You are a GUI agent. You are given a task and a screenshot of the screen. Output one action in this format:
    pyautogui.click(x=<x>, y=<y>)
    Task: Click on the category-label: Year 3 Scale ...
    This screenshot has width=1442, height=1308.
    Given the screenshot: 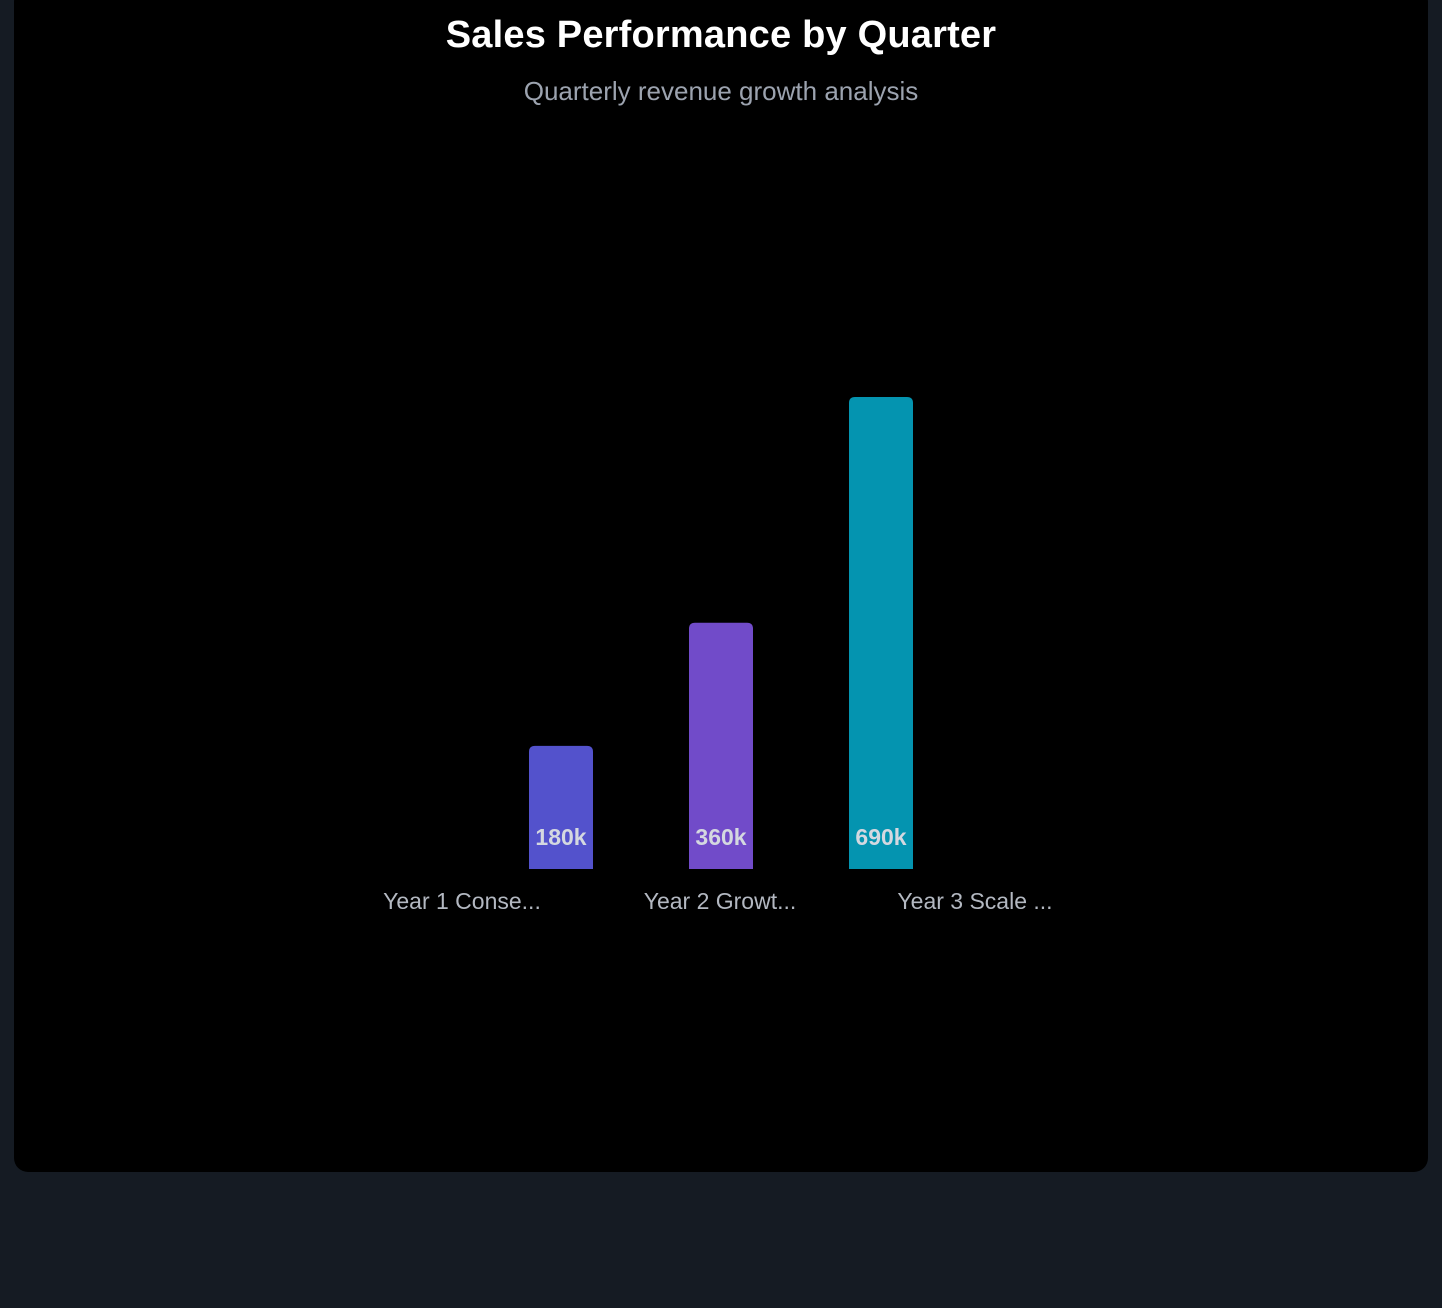 What is the action you would take?
    pyautogui.click(x=974, y=901)
    